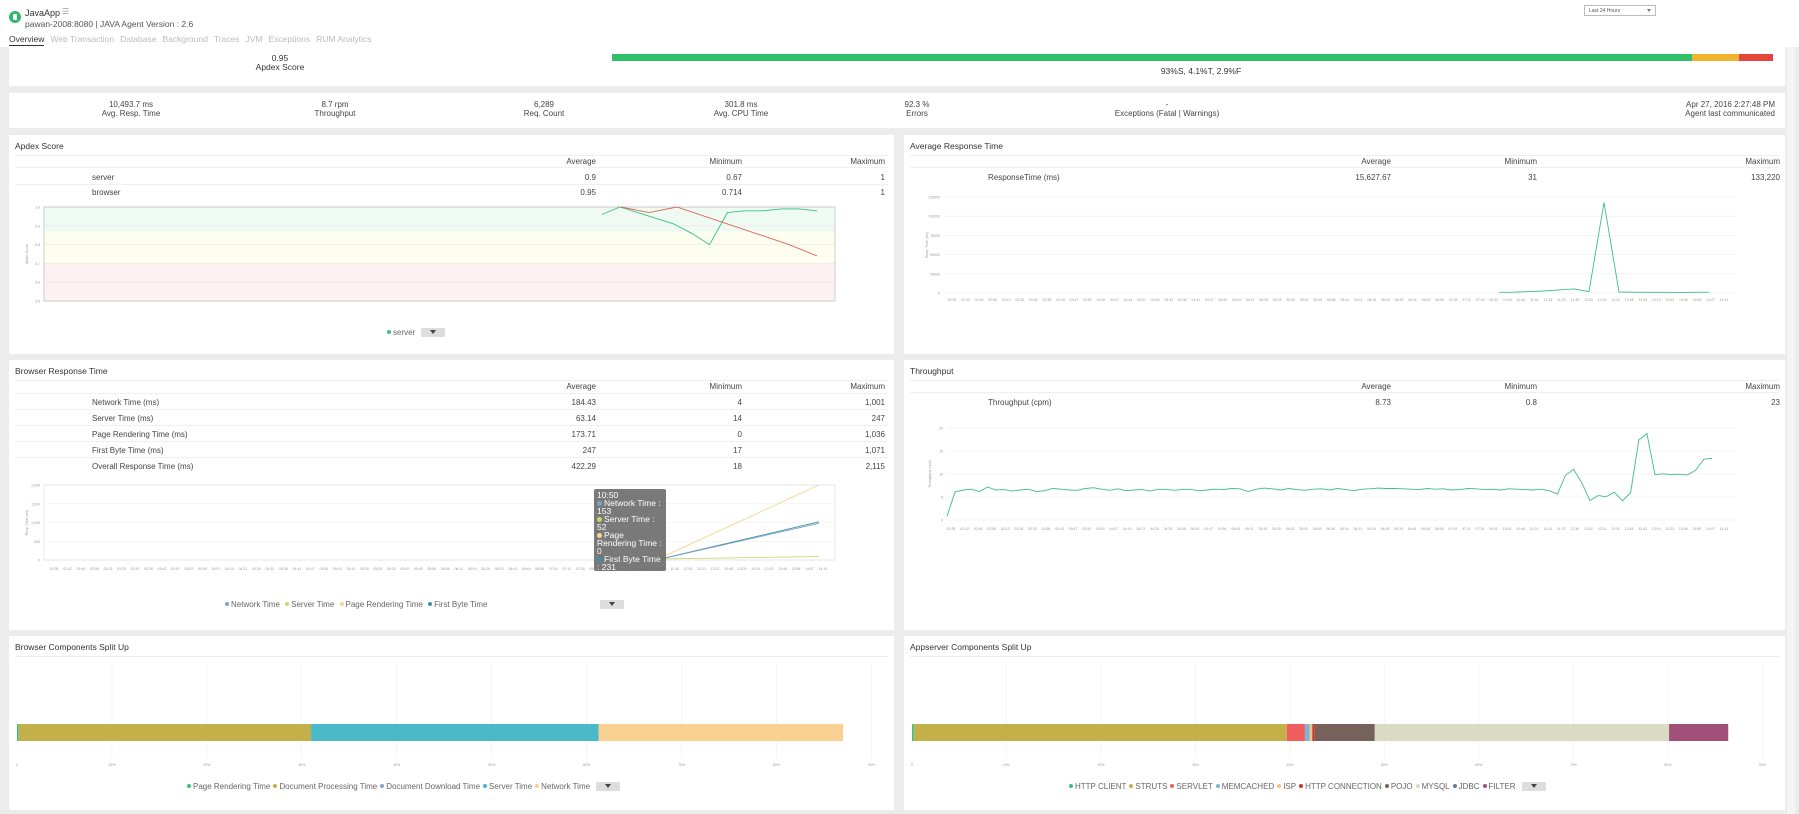 The height and width of the screenshot is (814, 1799). I want to click on app-menu-icon: ☰, so click(66, 11).